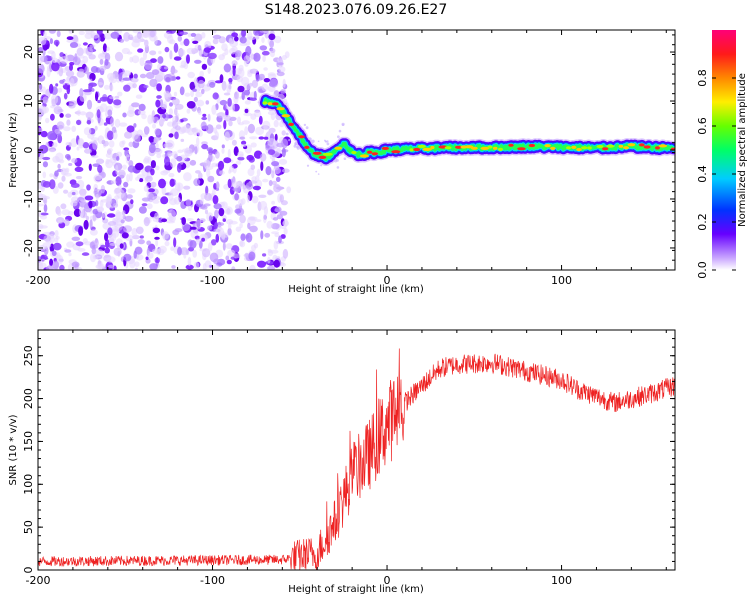 This screenshot has width=750, height=604. Describe the element at coordinates (28, 527) in the screenshot. I see `snr-ytick-label: 50` at that location.